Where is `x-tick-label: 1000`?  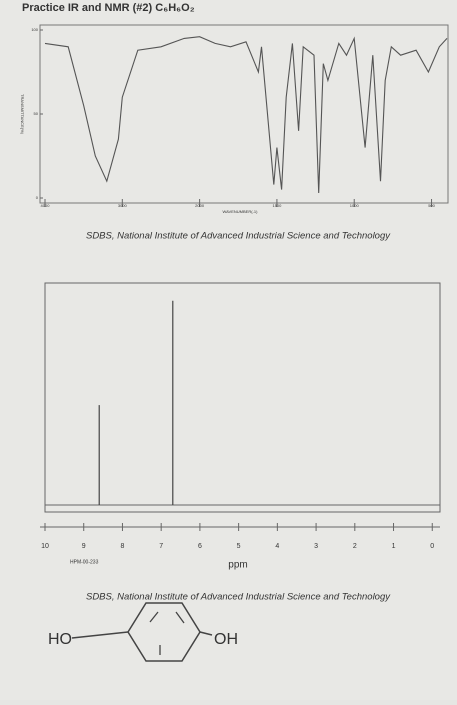
x-tick-label: 1000 is located at coordinates (355, 205).